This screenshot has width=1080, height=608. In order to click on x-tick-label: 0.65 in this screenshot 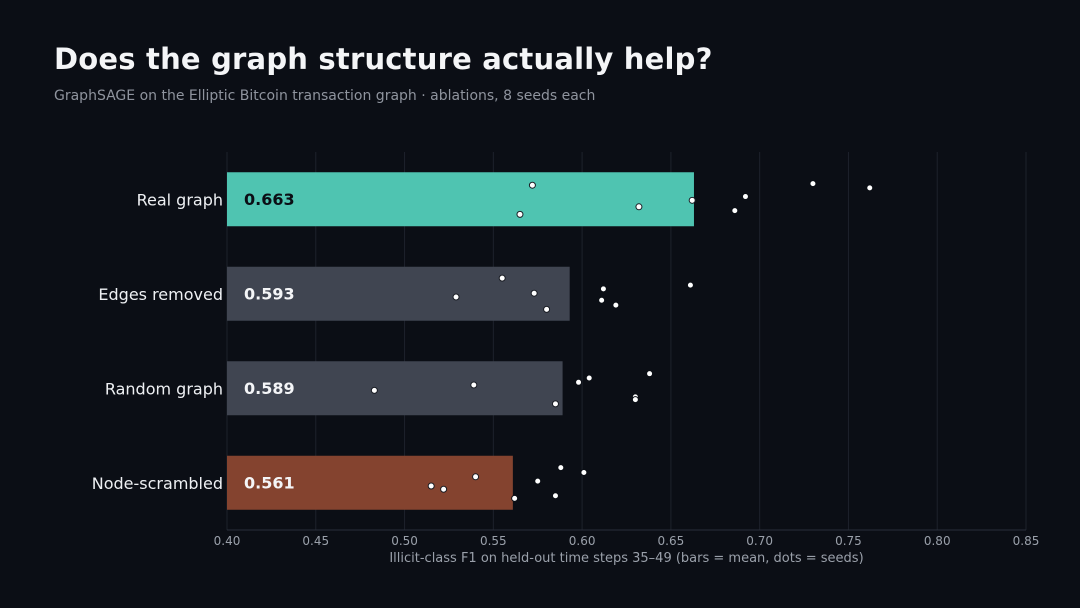, I will do `click(671, 541)`.